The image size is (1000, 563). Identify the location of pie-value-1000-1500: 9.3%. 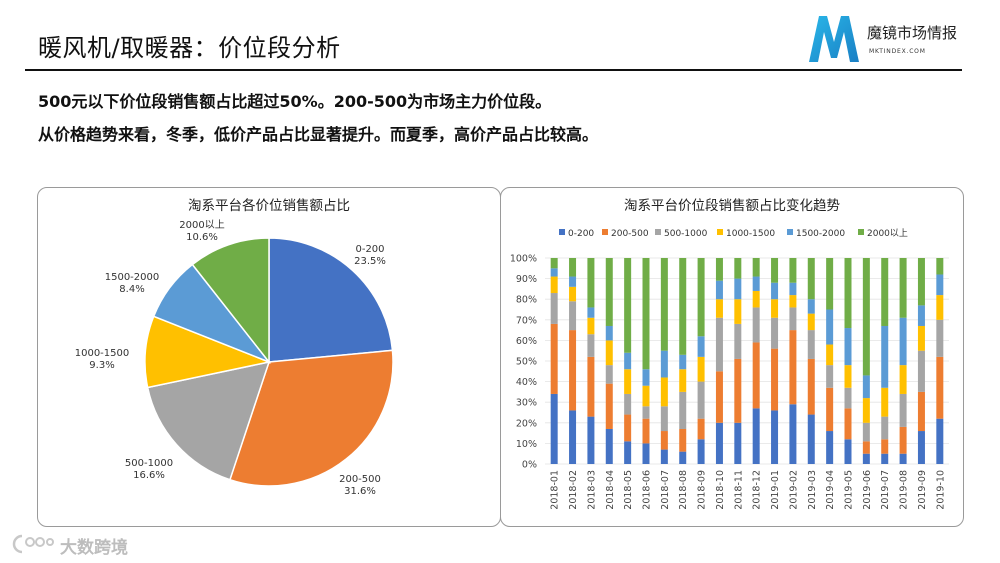
(101, 365).